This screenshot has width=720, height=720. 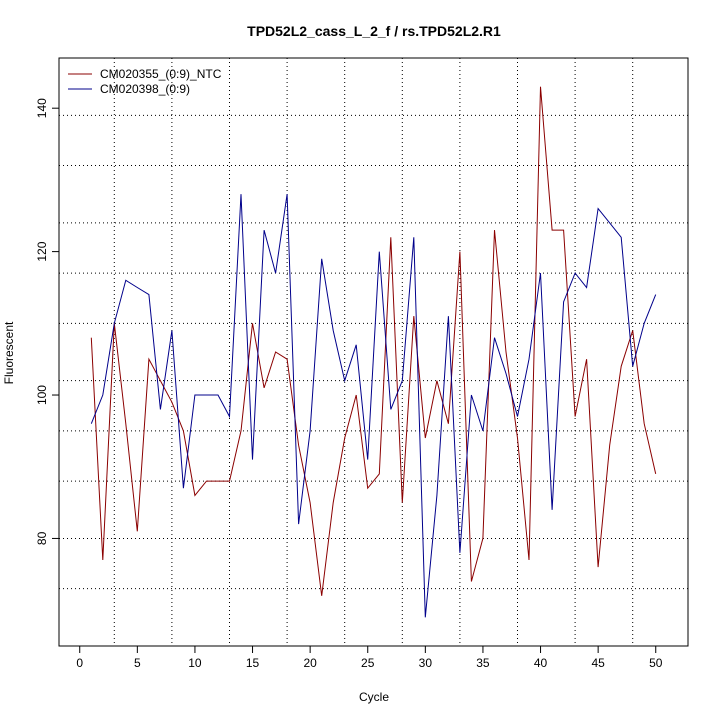 I want to click on y-axis: 80 100 120 140, so click(x=47, y=321).